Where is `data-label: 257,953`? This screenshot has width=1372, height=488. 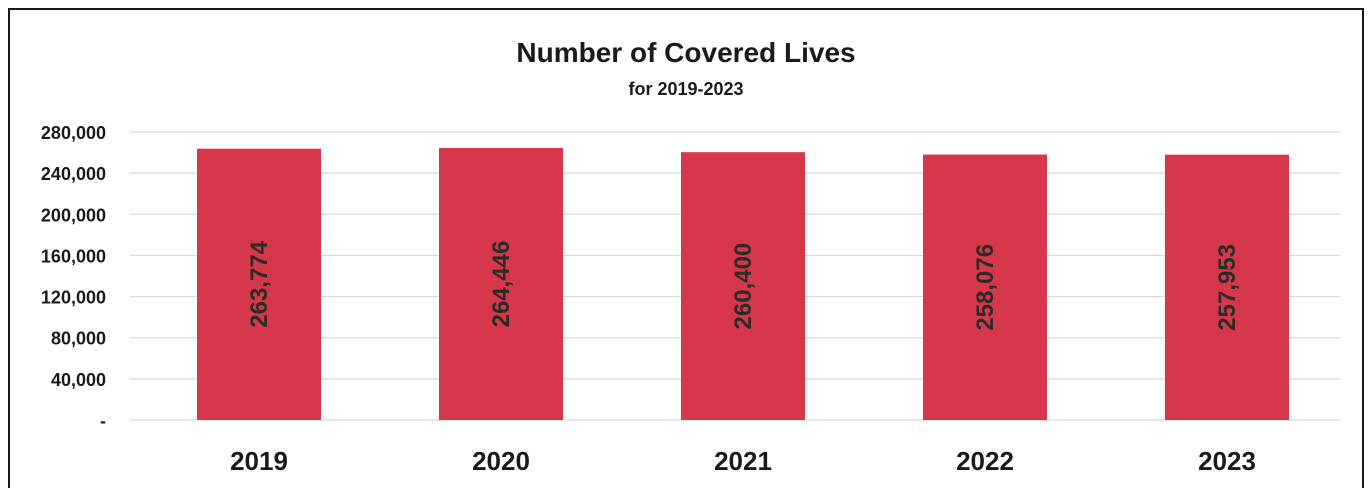
data-label: 257,953 is located at coordinates (1227, 287).